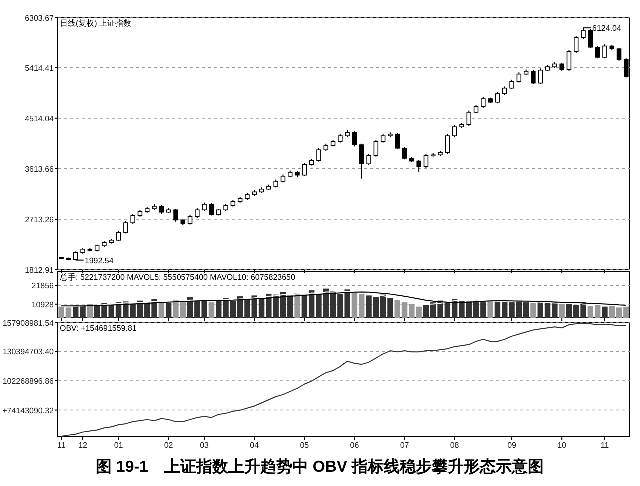 This screenshot has height=486, width=640. What do you see at coordinates (40, 18) in the screenshot?
I see `y-tick-label: 6303.67` at bounding box center [40, 18].